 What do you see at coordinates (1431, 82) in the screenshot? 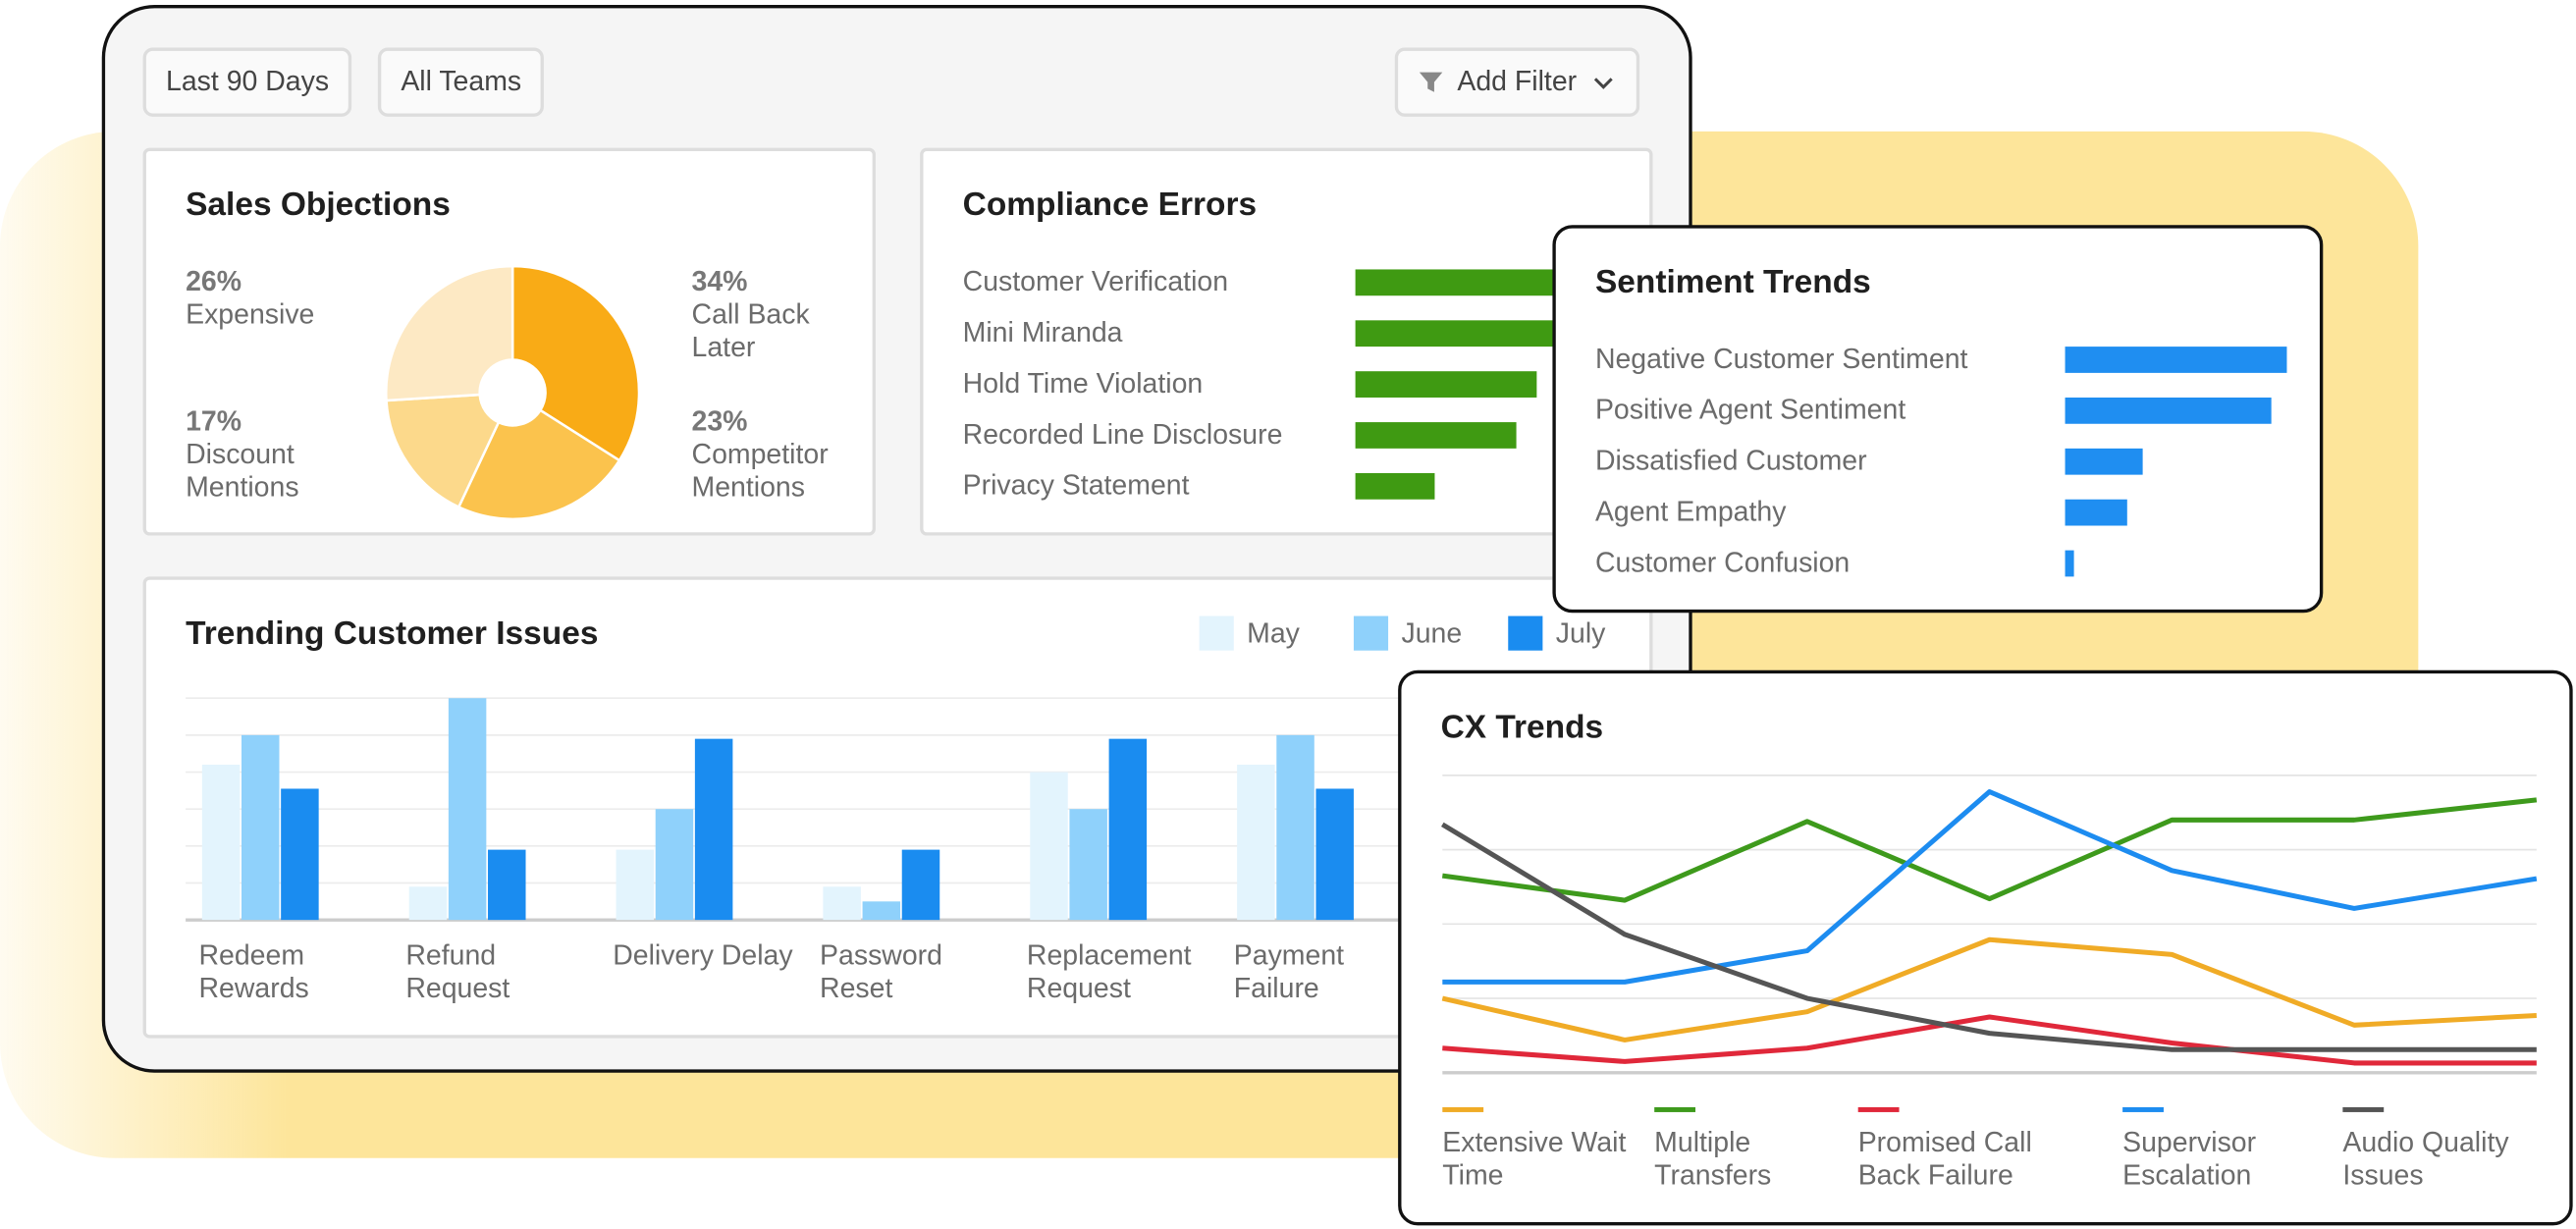
I see `funnel-icon` at bounding box center [1431, 82].